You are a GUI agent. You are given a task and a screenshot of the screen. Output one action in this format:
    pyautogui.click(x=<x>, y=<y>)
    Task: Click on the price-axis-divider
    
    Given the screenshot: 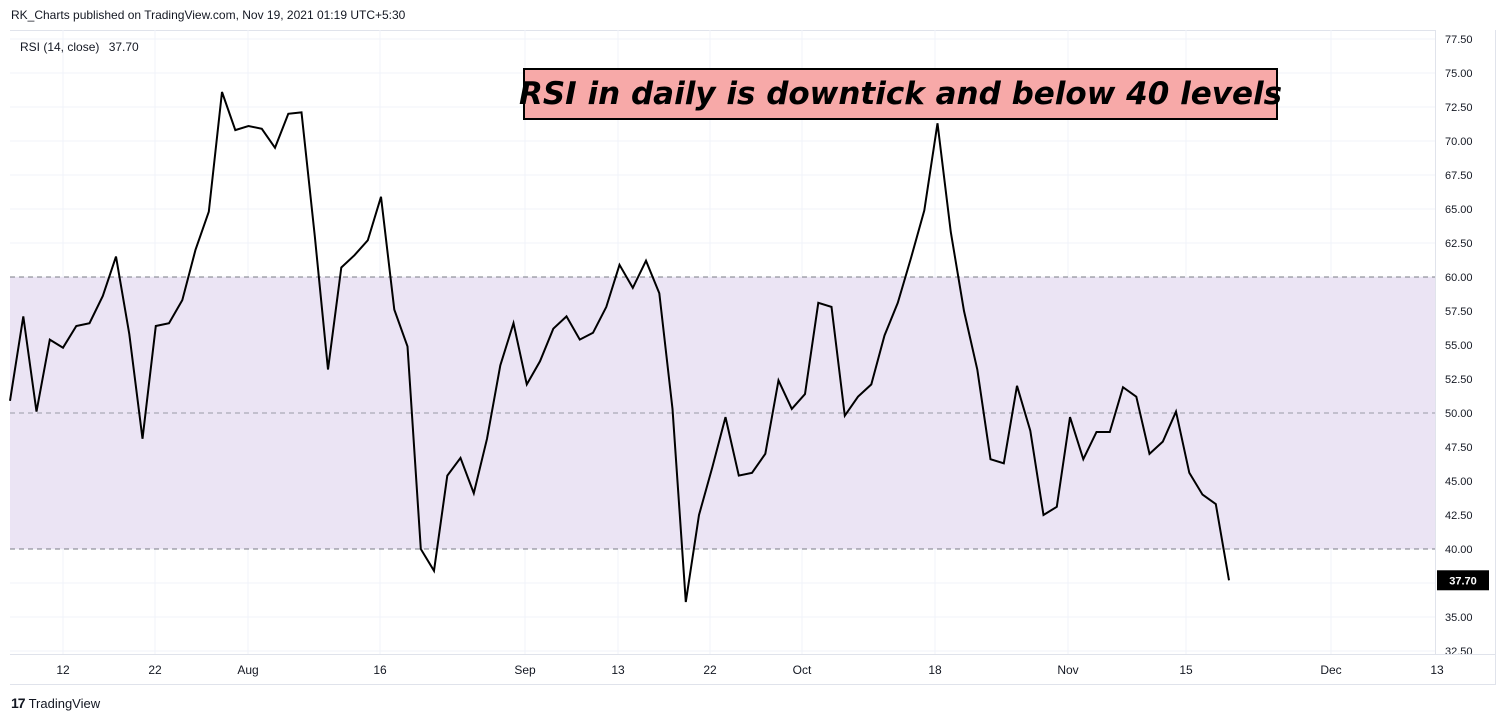 What is the action you would take?
    pyautogui.click(x=1435, y=342)
    